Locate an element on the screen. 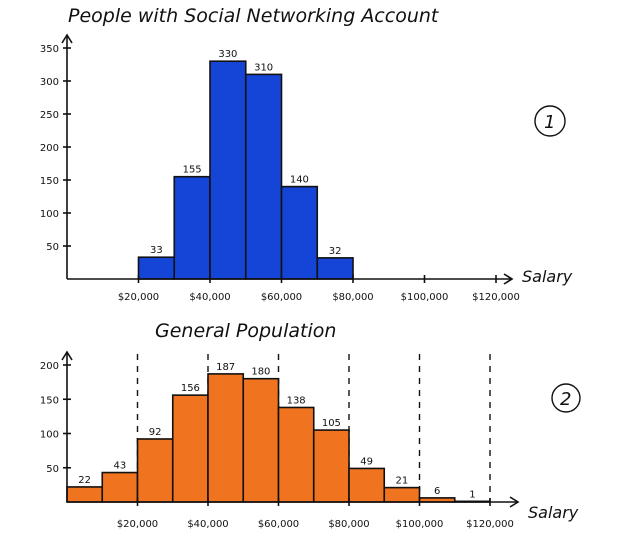 This screenshot has height=541, width=621. chart1-value-label-2: 330 is located at coordinates (227, 54).